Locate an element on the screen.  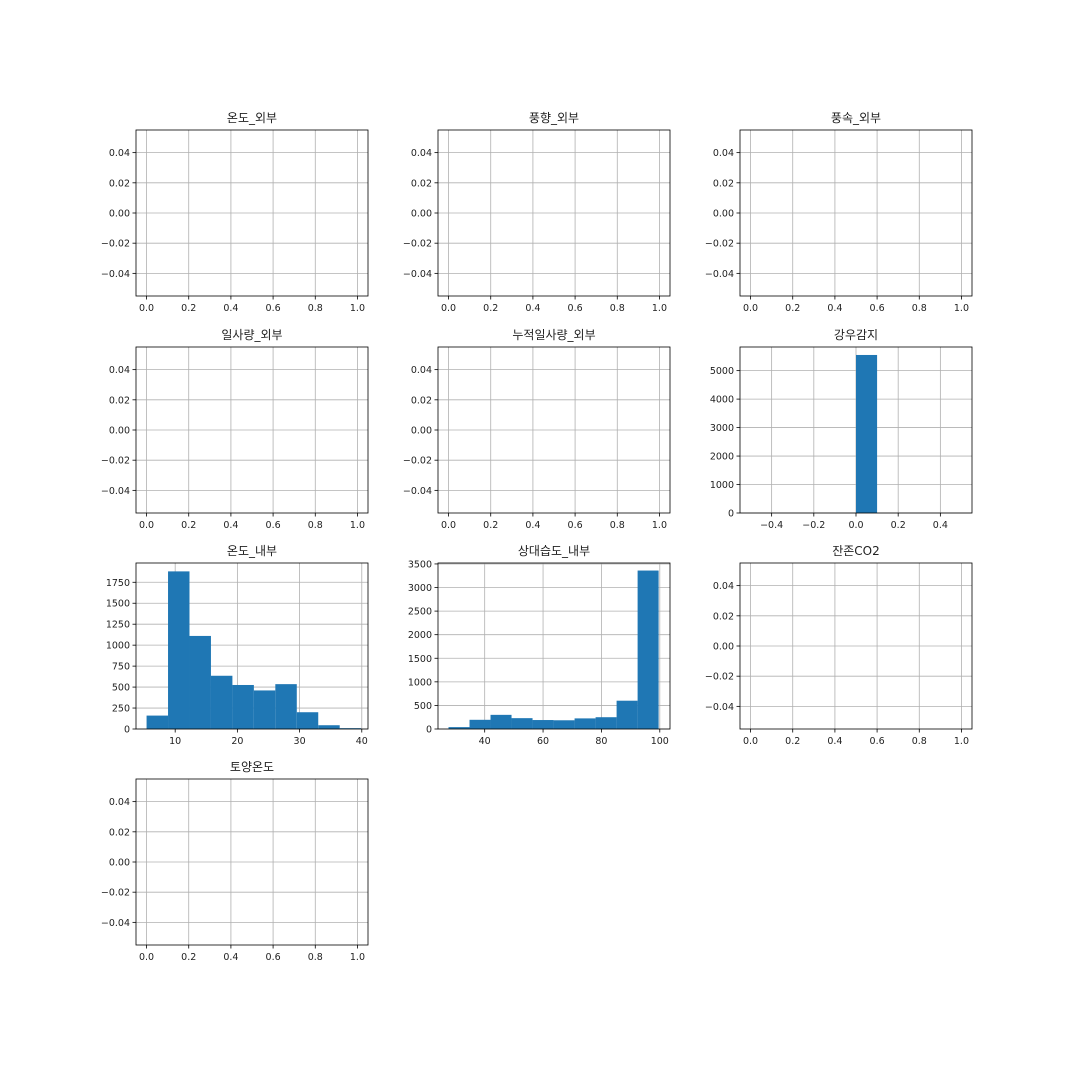
x-tick-label: 100 is located at coordinates (660, 741).